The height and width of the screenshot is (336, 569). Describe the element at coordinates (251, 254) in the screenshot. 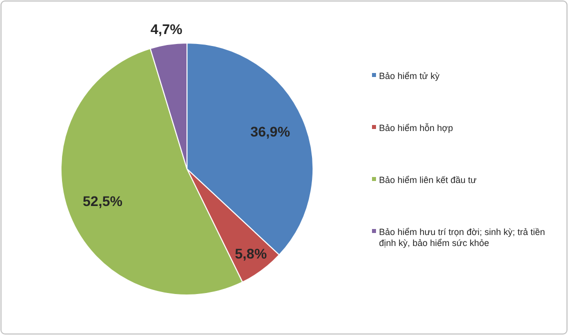

I see `data-label: 5,8%` at that location.